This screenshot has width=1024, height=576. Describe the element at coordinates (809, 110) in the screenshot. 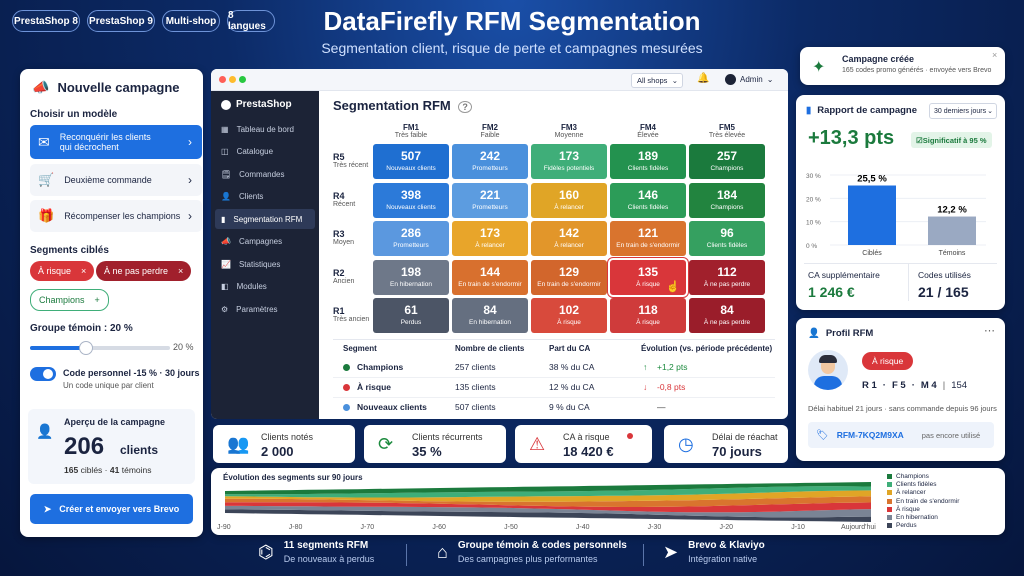

I see `bar-chart-icon: ▮` at that location.